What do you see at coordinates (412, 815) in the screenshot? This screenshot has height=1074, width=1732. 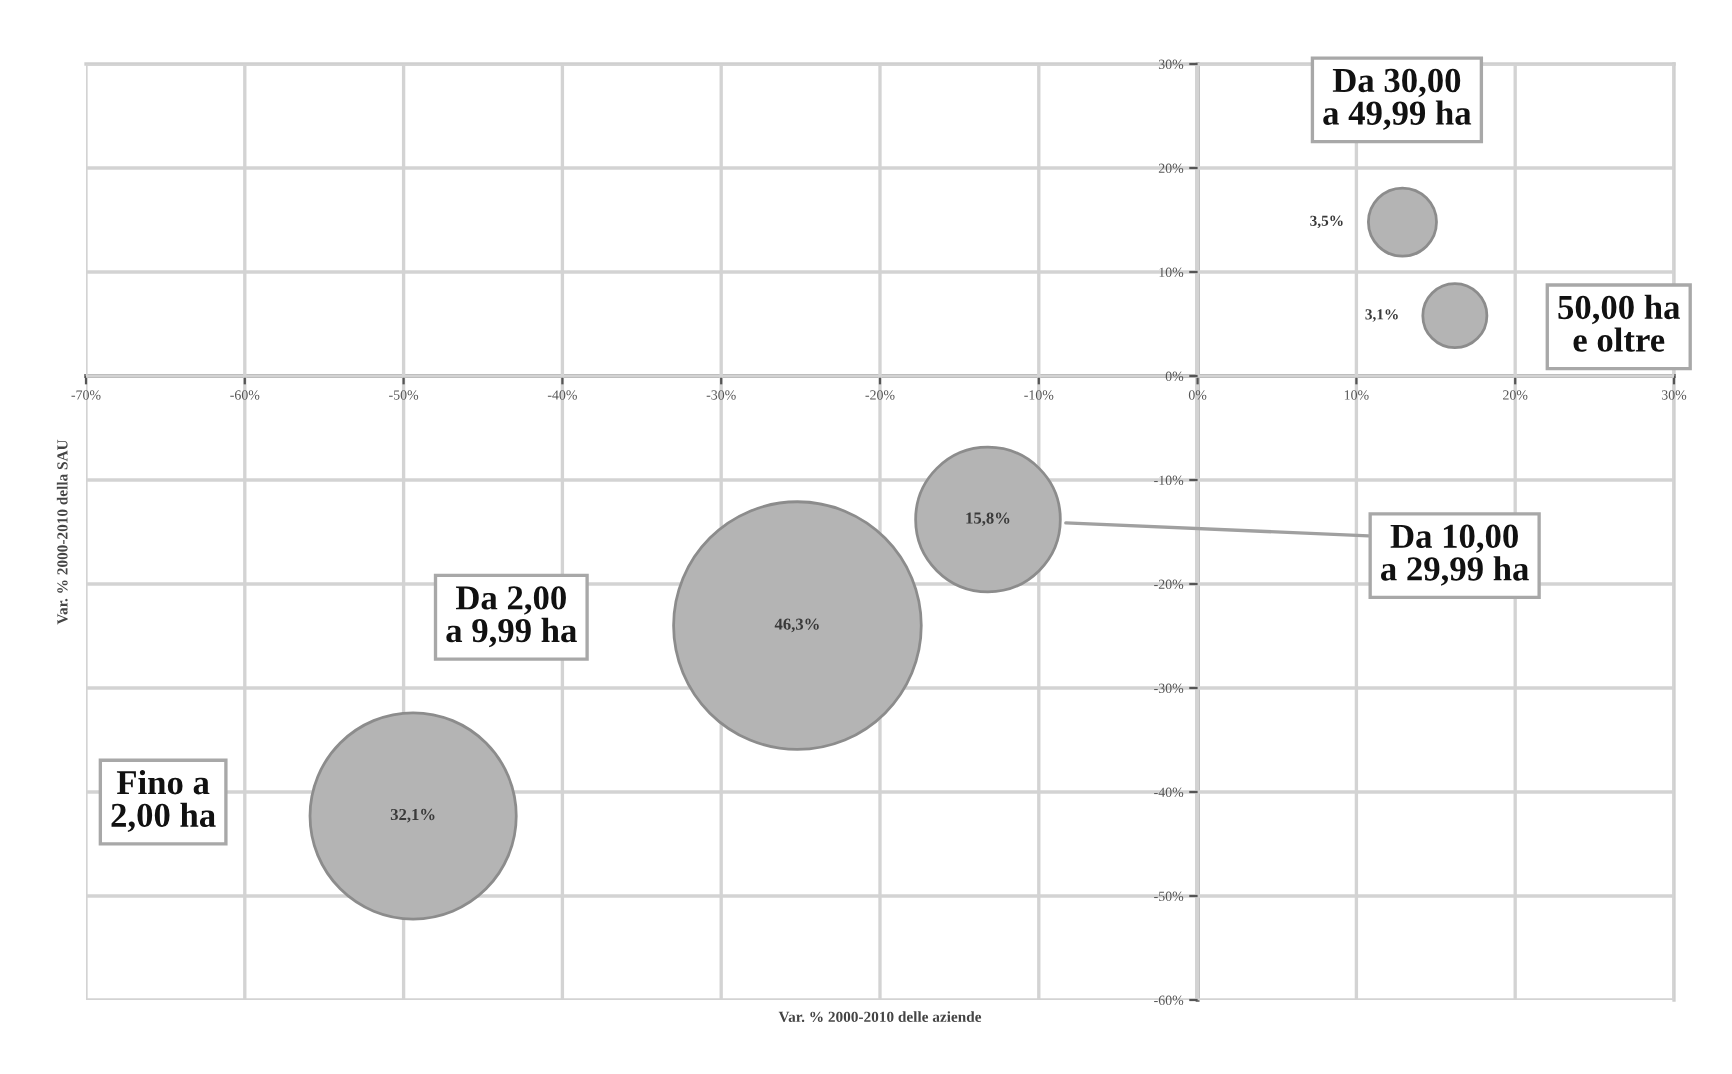 I see `data-label: 32,1%` at bounding box center [412, 815].